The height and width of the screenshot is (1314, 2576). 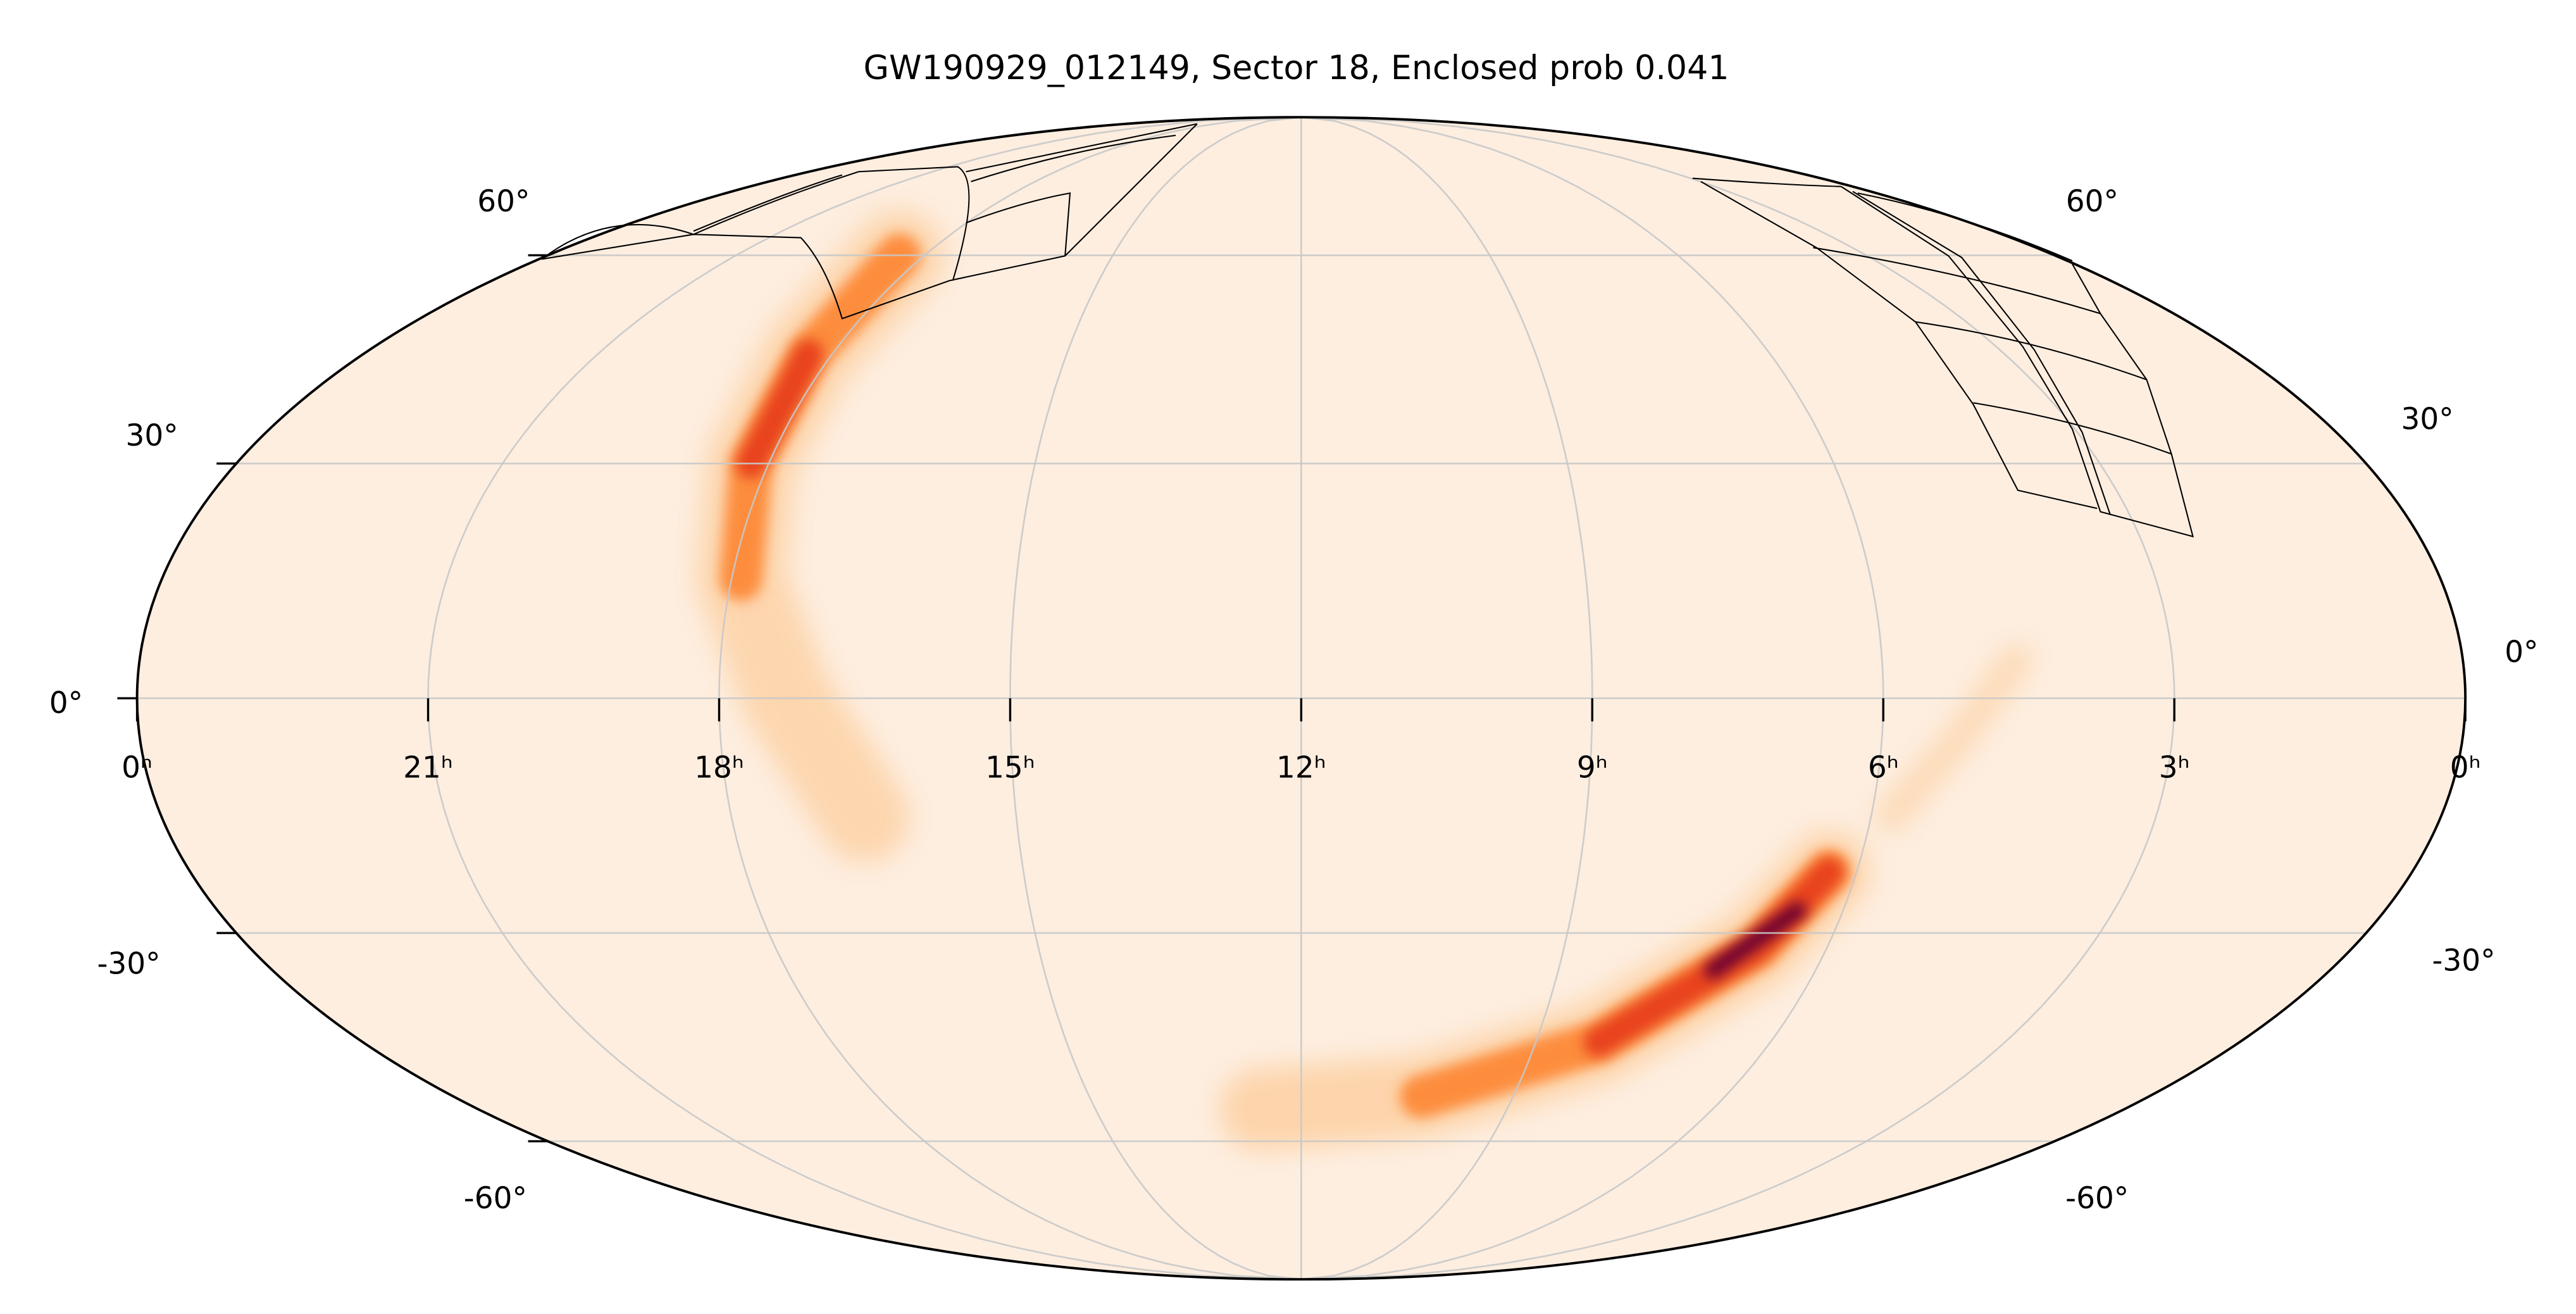 What do you see at coordinates (1593, 767) in the screenshot?
I see `ra-tick-label: 9ʰ` at bounding box center [1593, 767].